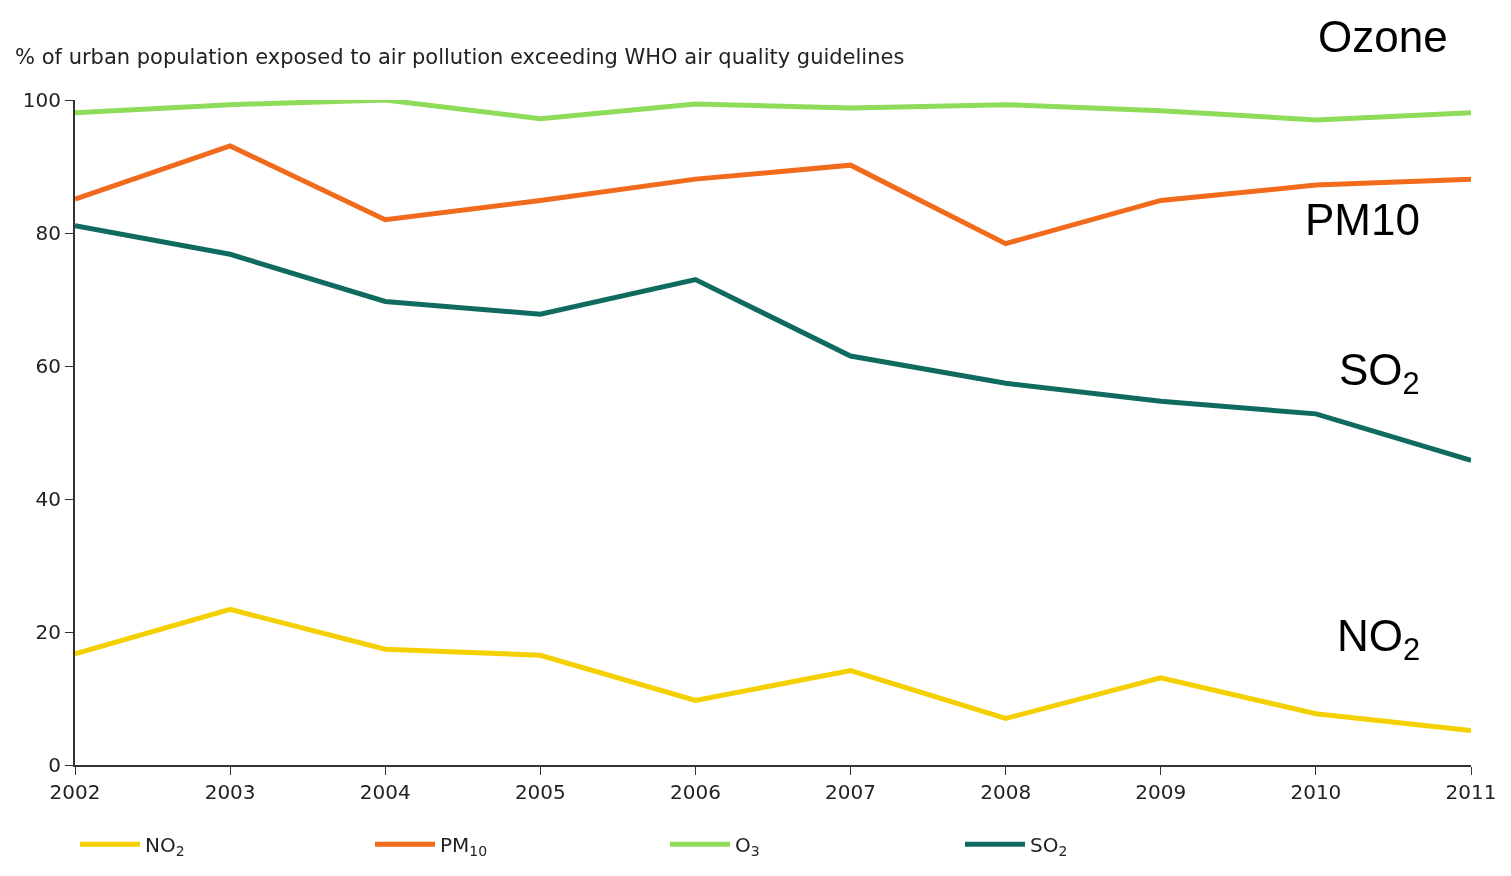  Describe the element at coordinates (1362, 219) in the screenshot. I see `annotation: PM10` at that location.